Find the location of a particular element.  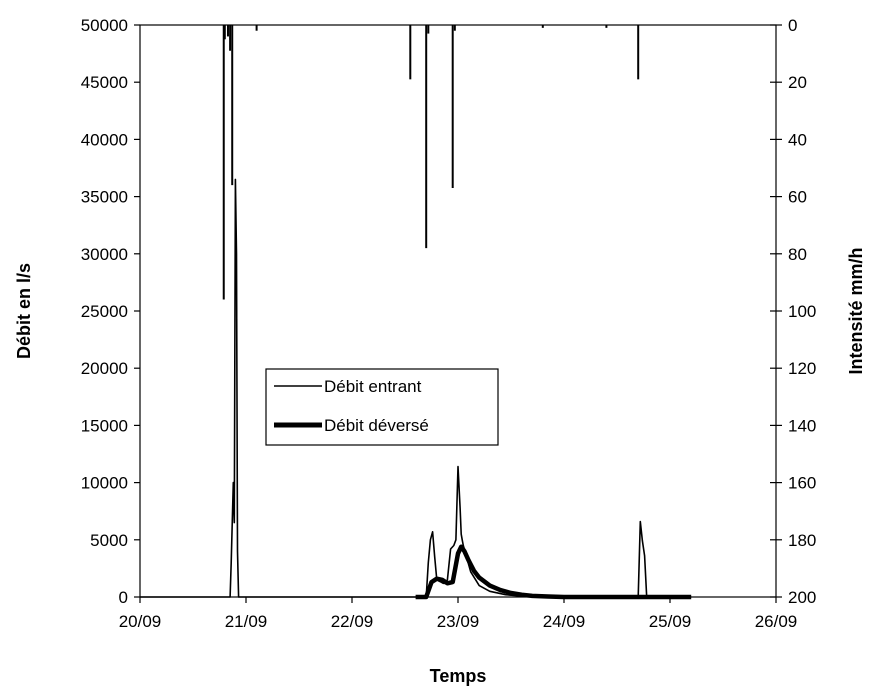

legend-label-debit-entrant: Débit entrant is located at coordinates (373, 386).